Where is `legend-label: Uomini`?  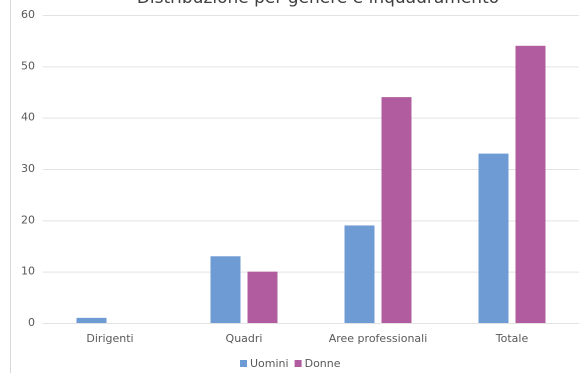 legend-label: Uomini is located at coordinates (269, 363).